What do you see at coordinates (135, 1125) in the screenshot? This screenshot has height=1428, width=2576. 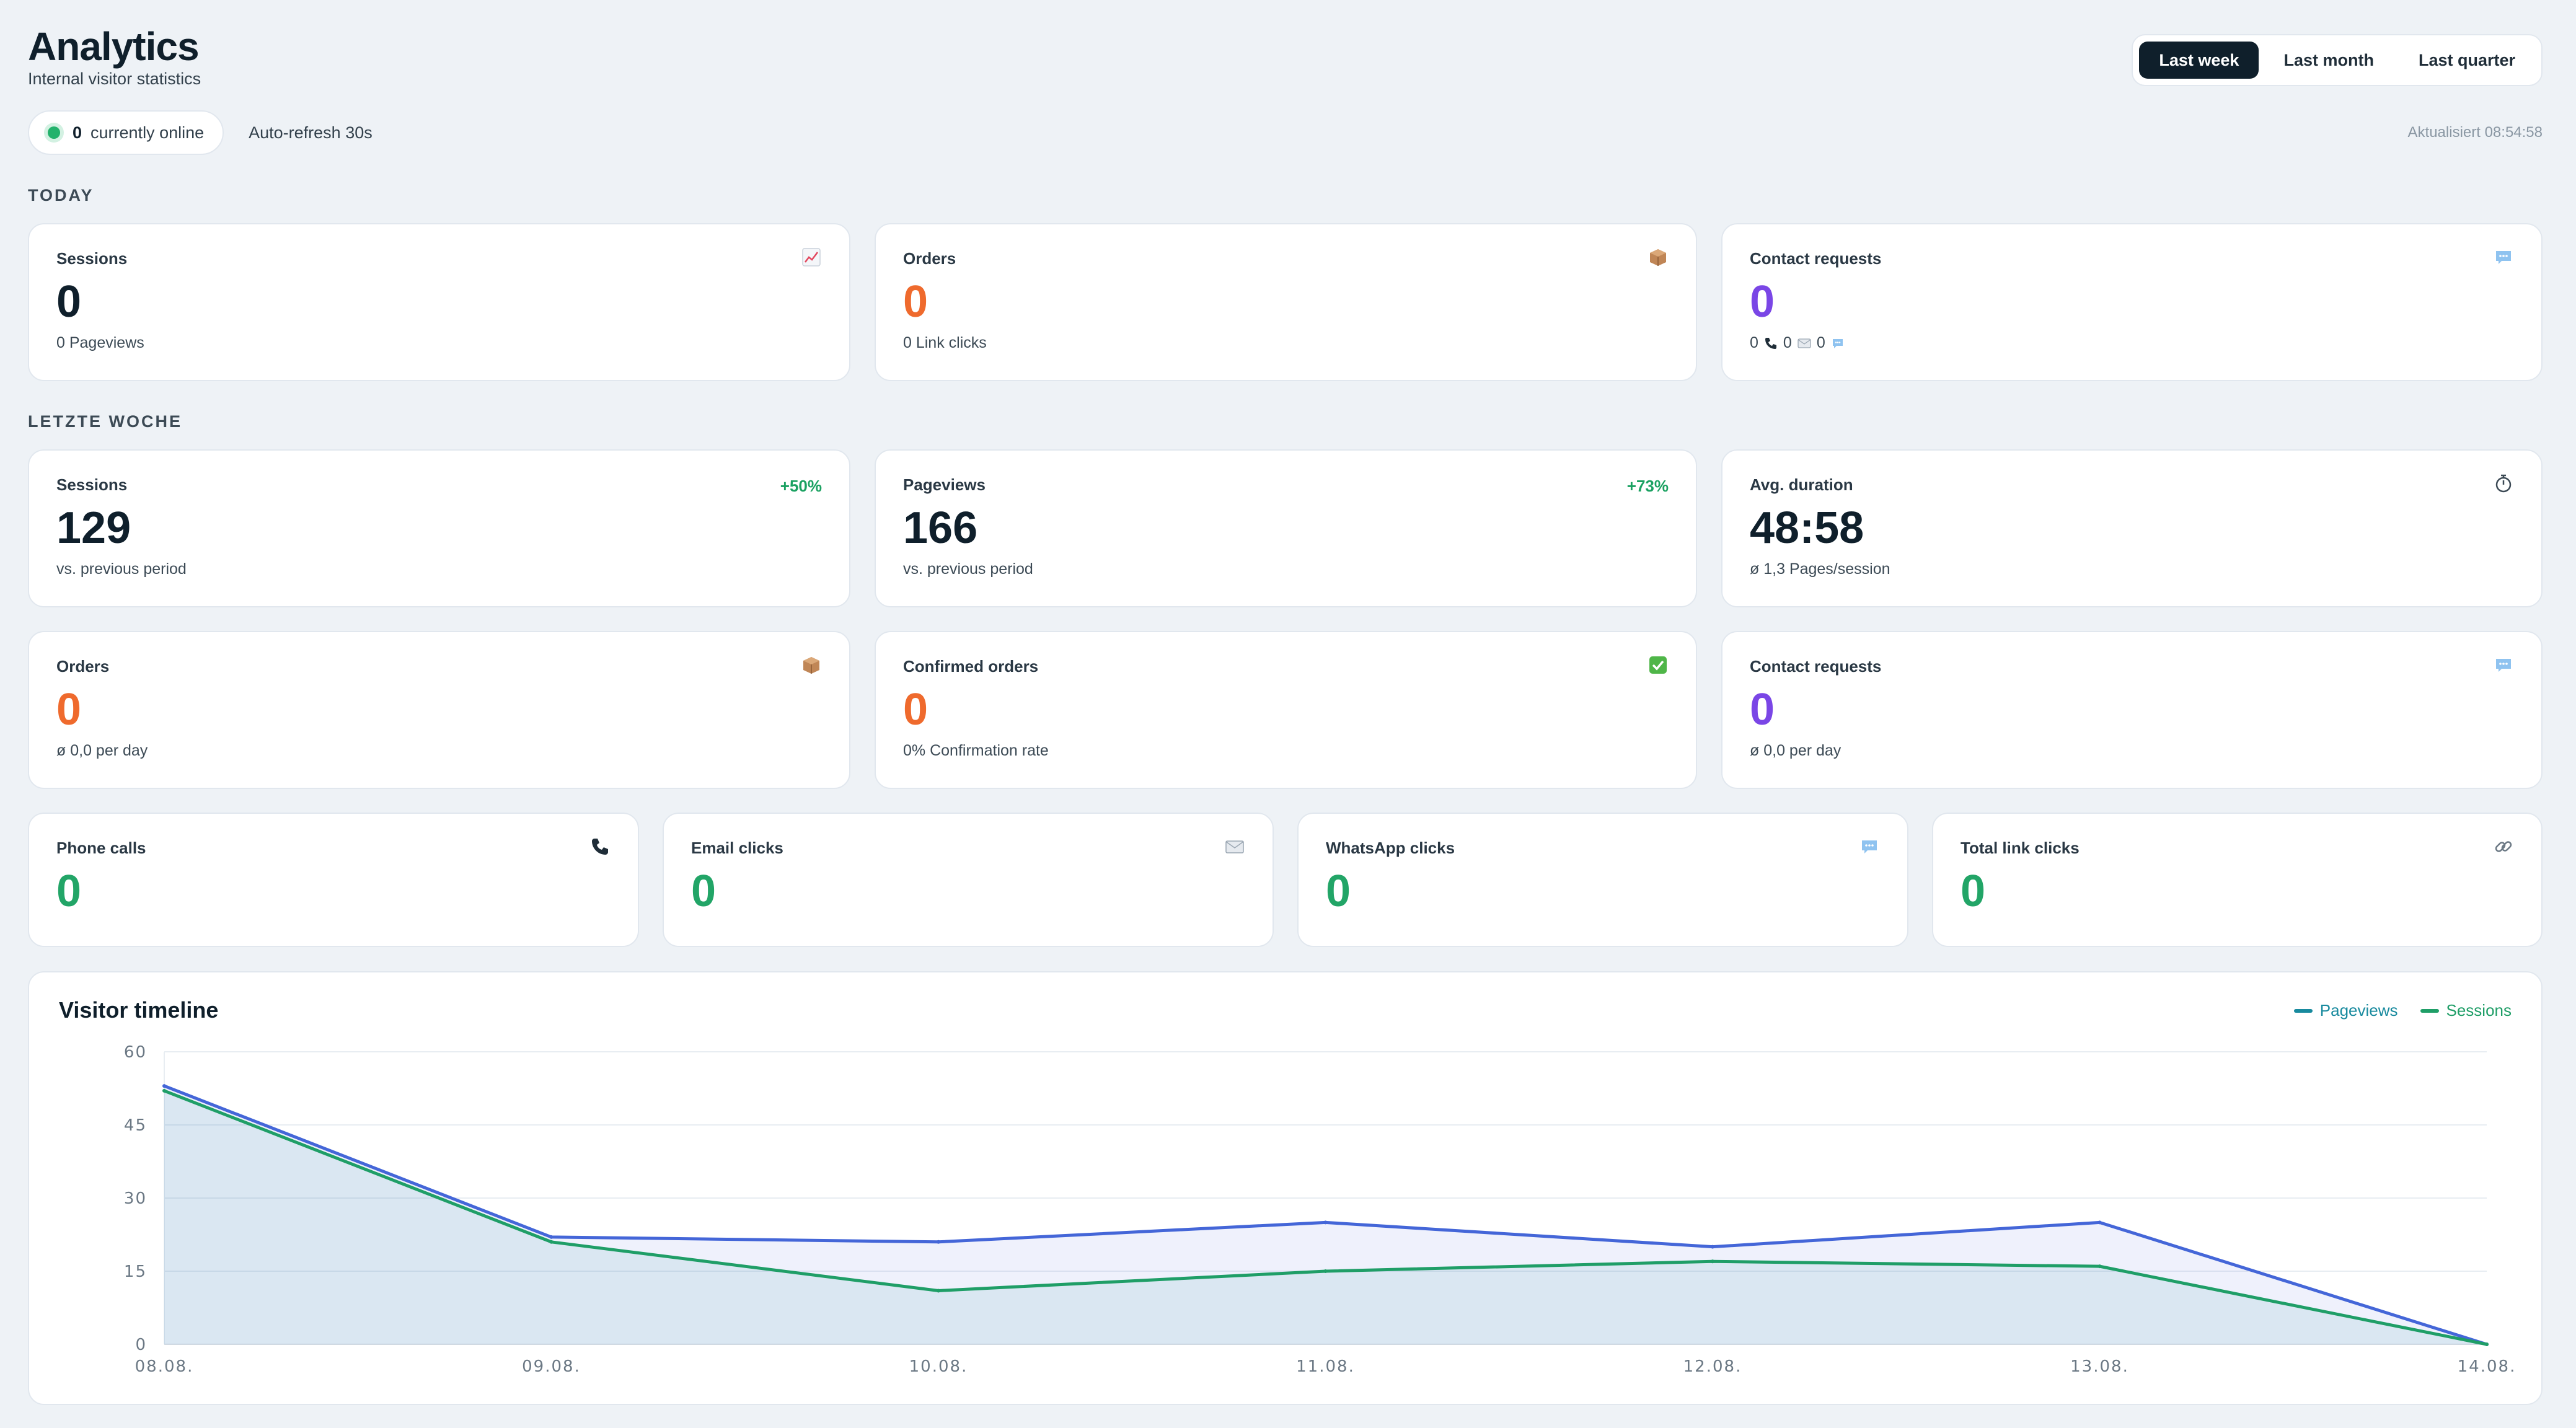 I see `y-tick-label: 45` at bounding box center [135, 1125].